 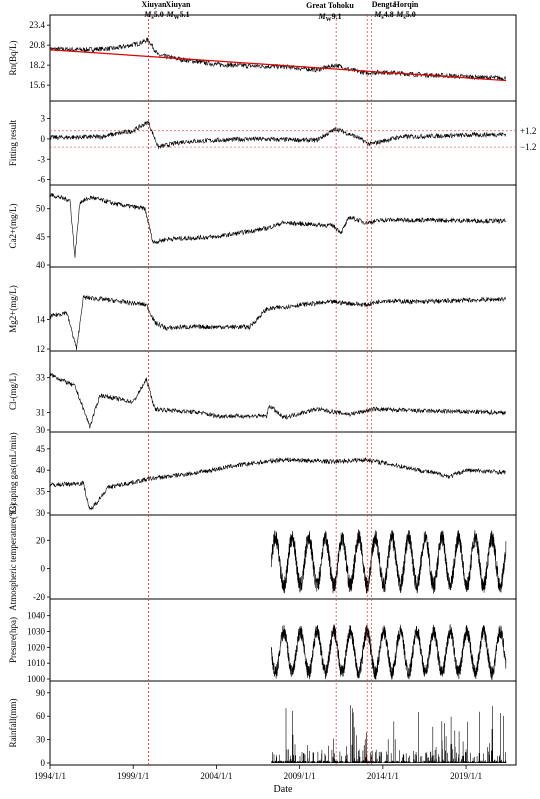 What do you see at coordinates (185, 14) in the screenshot?
I see `magnitude-value: 5.1` at bounding box center [185, 14].